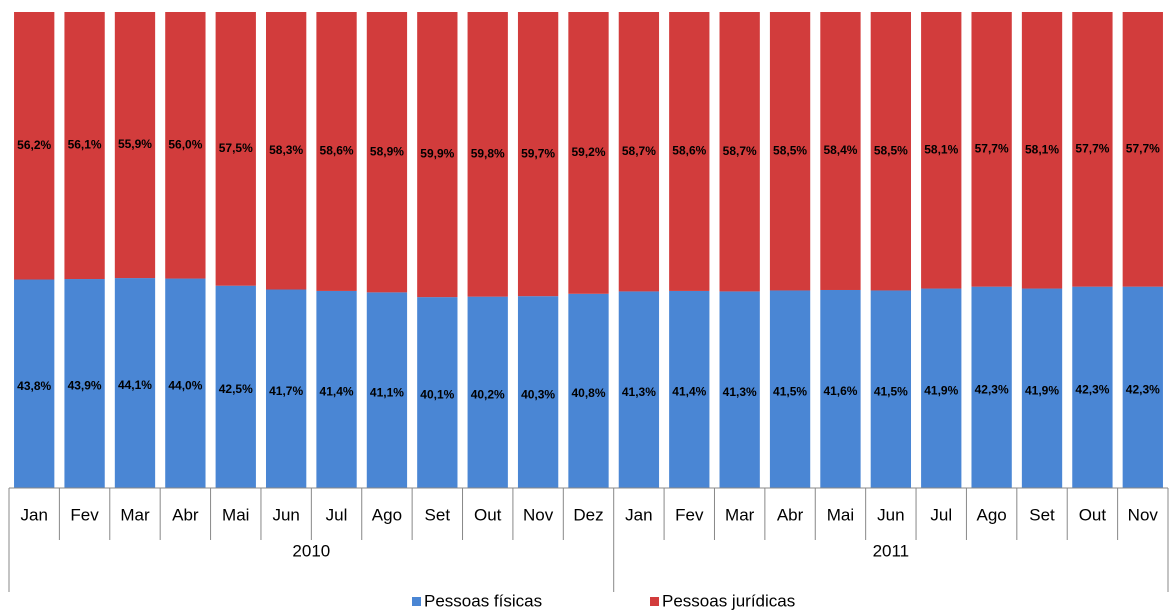 The width and height of the screenshot is (1170, 612). I want to click on value-label: 42,5%, so click(236, 389).